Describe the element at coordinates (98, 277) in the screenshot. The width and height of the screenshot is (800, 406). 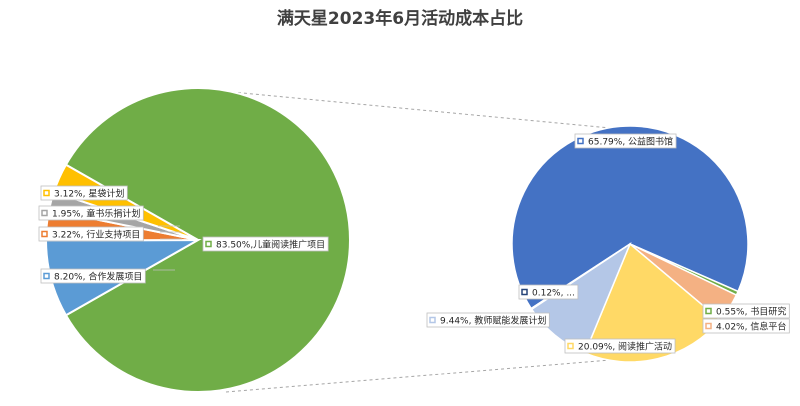
I see `main-label-1-text: 8.20%, 合作发展项目` at that location.